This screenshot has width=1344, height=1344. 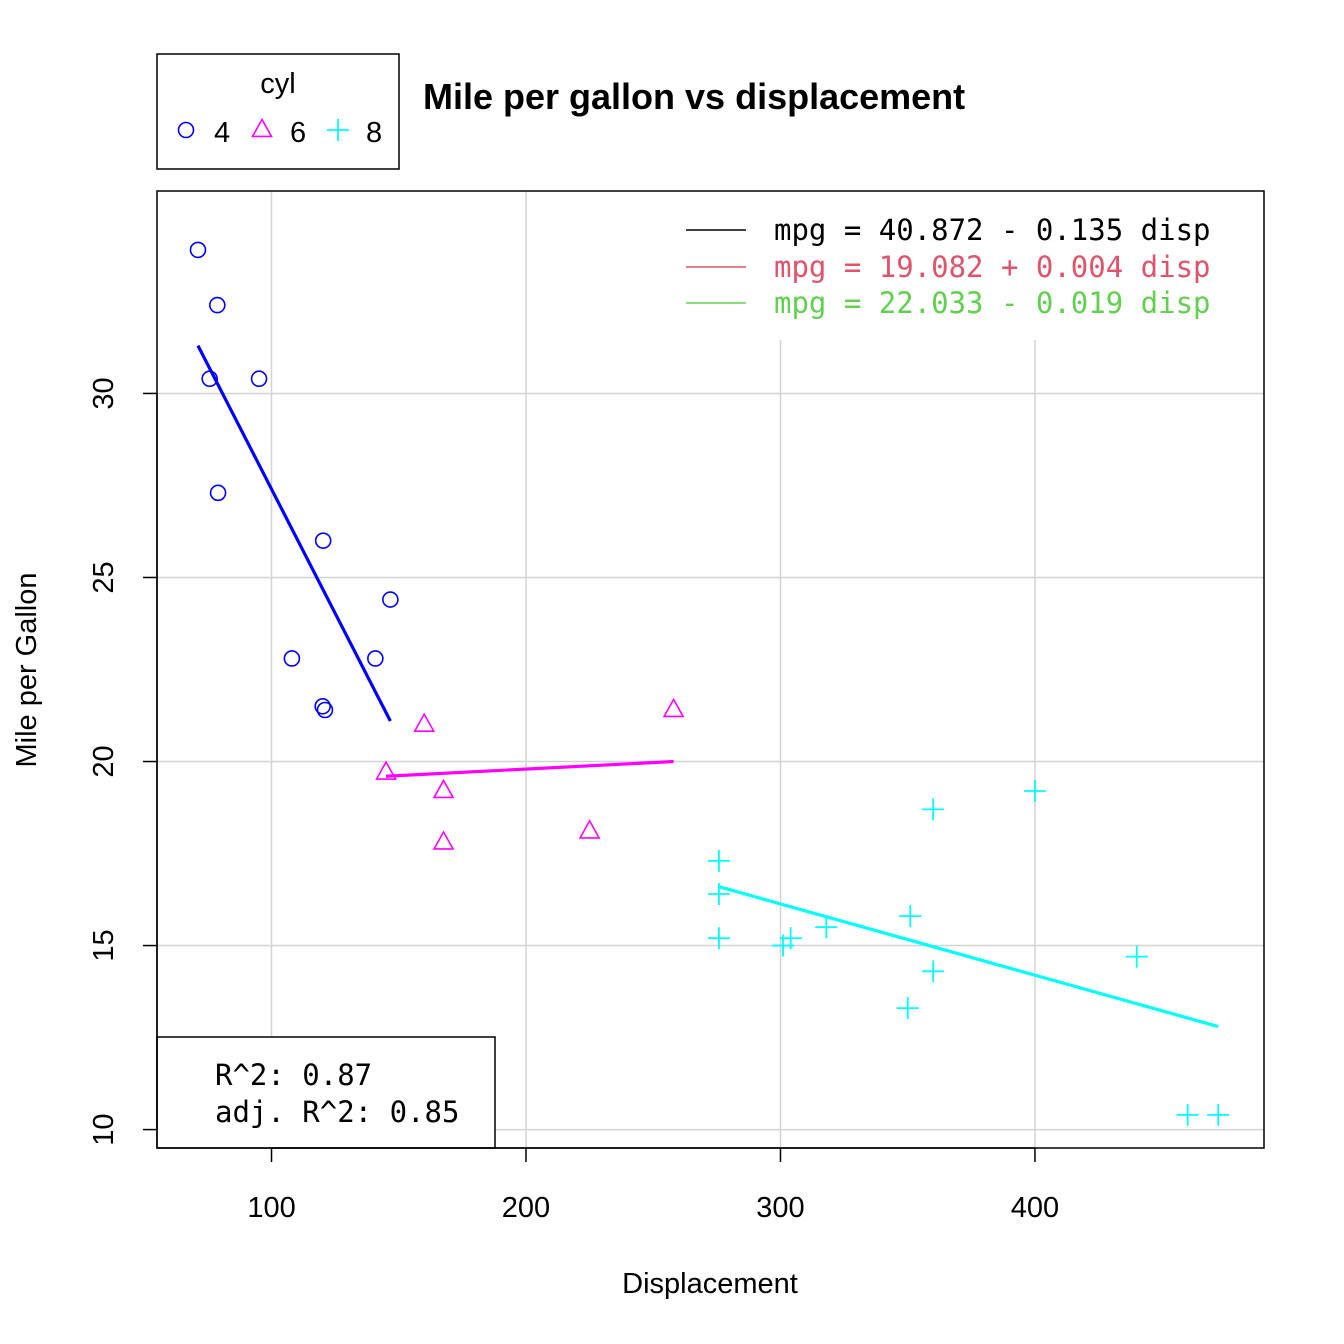 I want to click on x-tick-label-200: 200, so click(x=526, y=1208).